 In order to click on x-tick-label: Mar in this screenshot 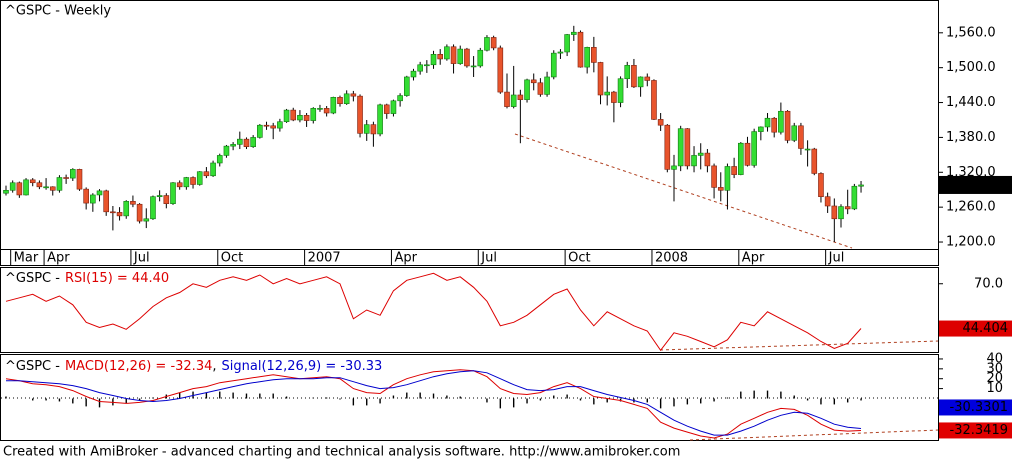, I will do `click(26, 258)`.